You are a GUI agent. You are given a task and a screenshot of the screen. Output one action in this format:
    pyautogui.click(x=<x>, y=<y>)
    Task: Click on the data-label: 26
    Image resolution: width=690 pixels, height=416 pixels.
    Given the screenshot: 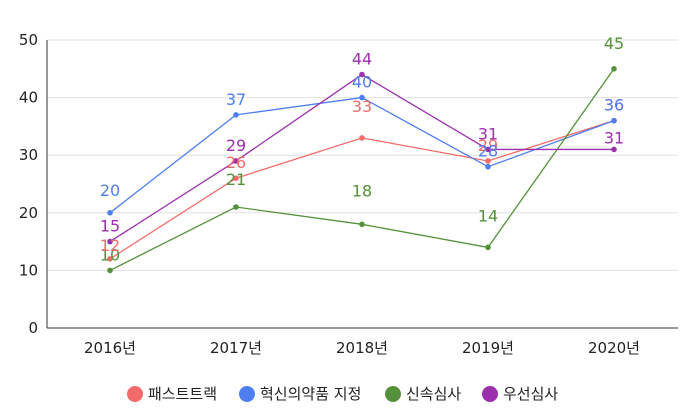 What is the action you would take?
    pyautogui.click(x=236, y=162)
    